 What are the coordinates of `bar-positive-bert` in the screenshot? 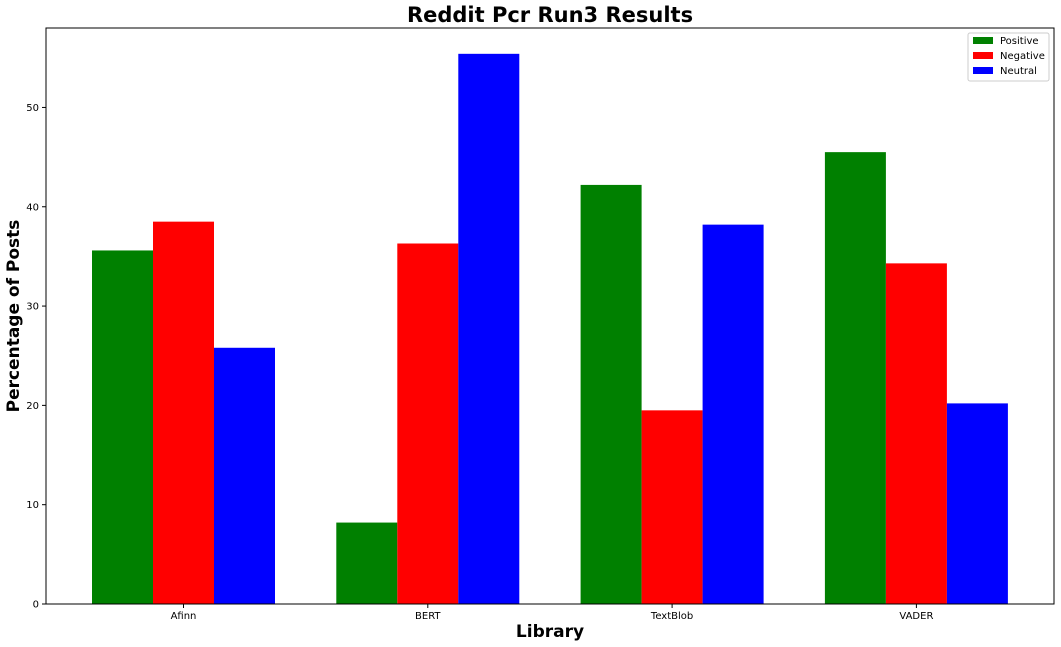 It's located at (367, 563).